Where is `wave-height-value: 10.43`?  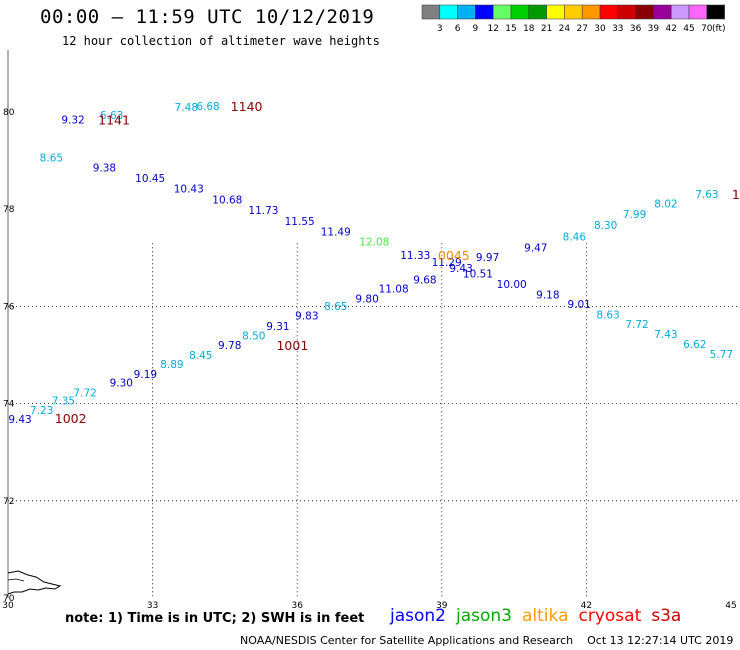
wave-height-value: 10.43 is located at coordinates (189, 190).